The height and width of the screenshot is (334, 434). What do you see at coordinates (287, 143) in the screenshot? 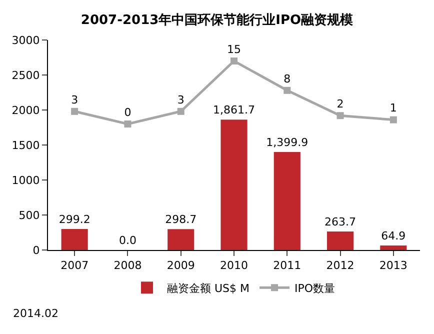
I see `data-label: 1,399.9` at bounding box center [287, 143].